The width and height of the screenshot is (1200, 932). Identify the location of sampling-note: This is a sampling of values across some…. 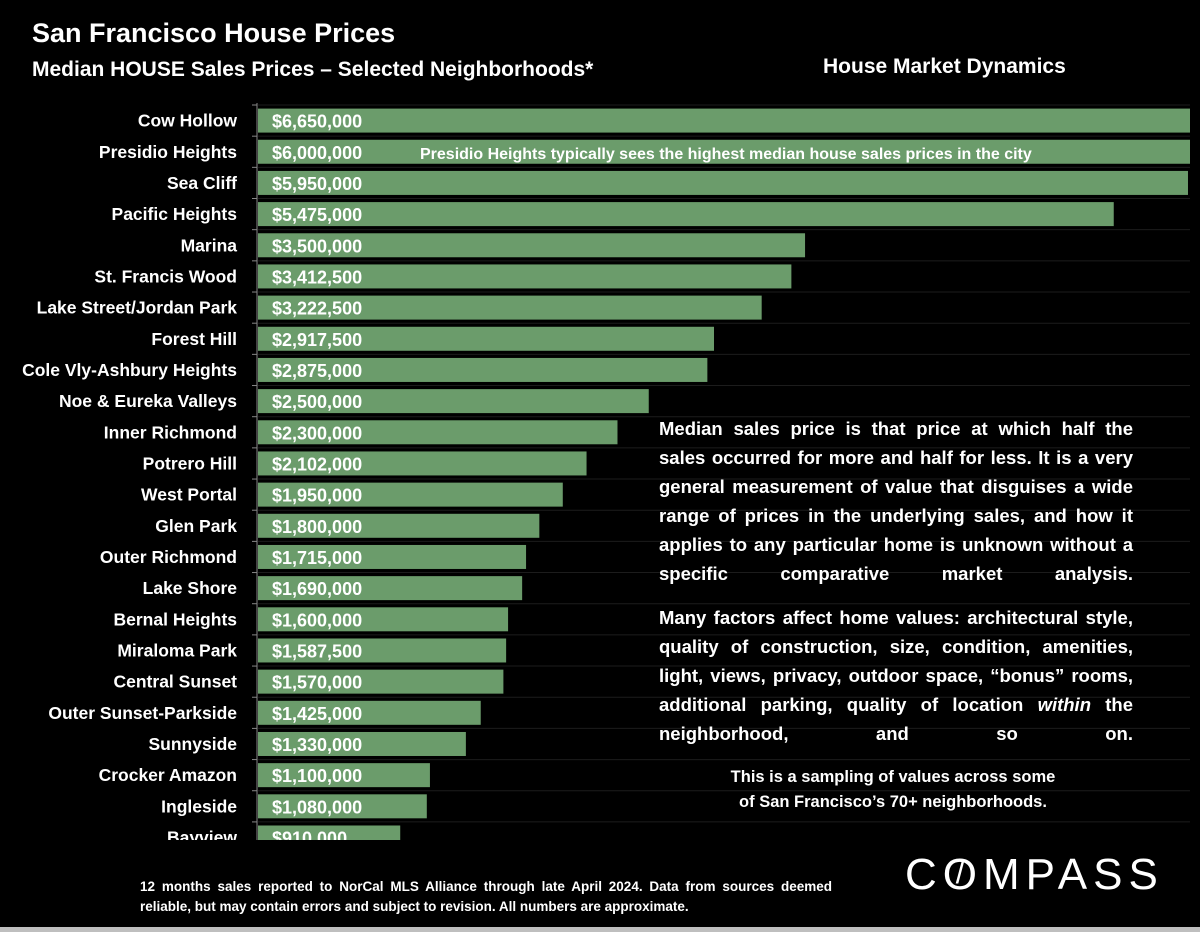
(893, 790).